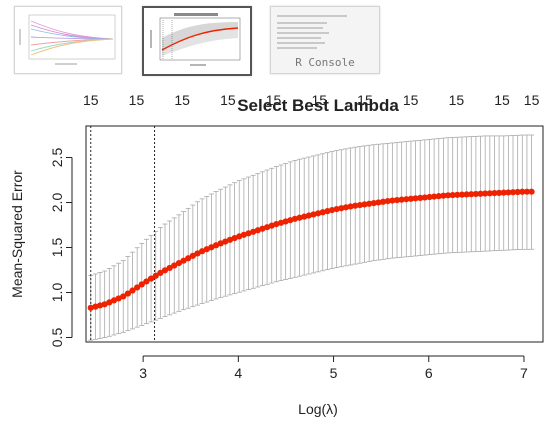 The height and width of the screenshot is (426, 550). I want to click on coefficient-paths-miniature, so click(67, 39).